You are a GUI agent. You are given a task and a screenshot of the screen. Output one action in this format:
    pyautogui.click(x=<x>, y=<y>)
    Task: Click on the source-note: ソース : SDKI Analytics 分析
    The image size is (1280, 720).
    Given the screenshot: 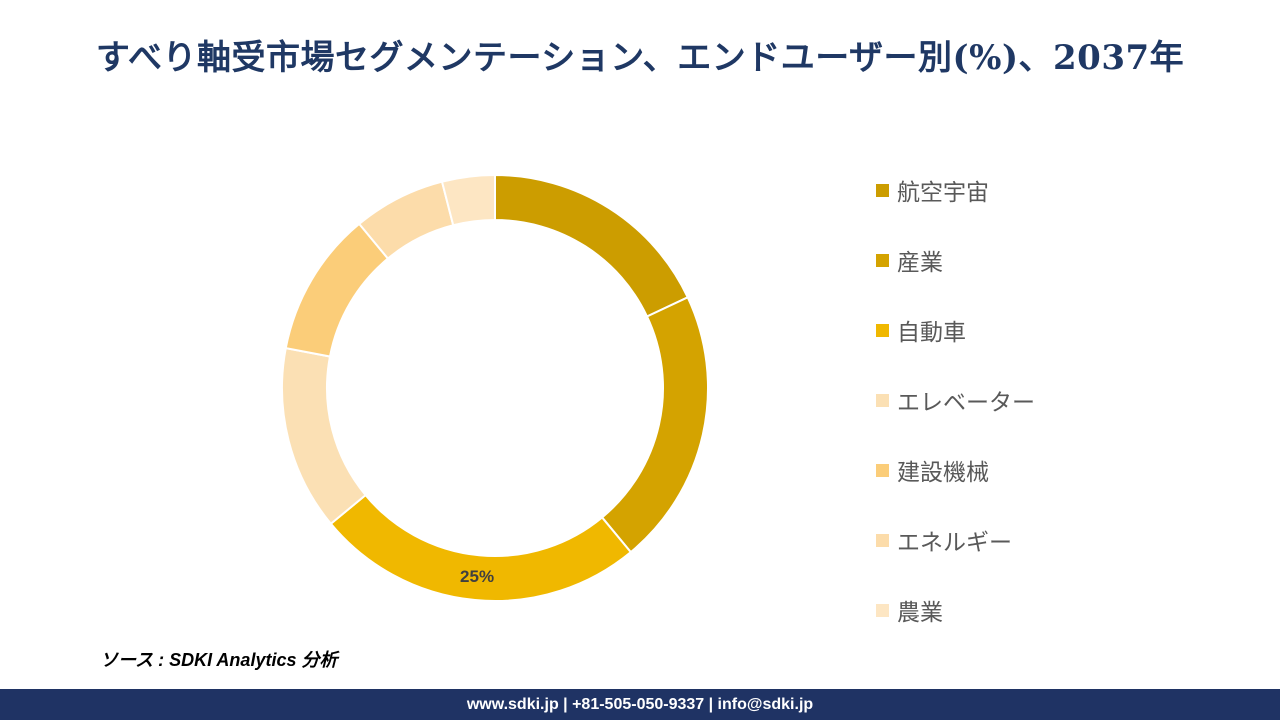 What is the action you would take?
    pyautogui.click(x=219, y=660)
    